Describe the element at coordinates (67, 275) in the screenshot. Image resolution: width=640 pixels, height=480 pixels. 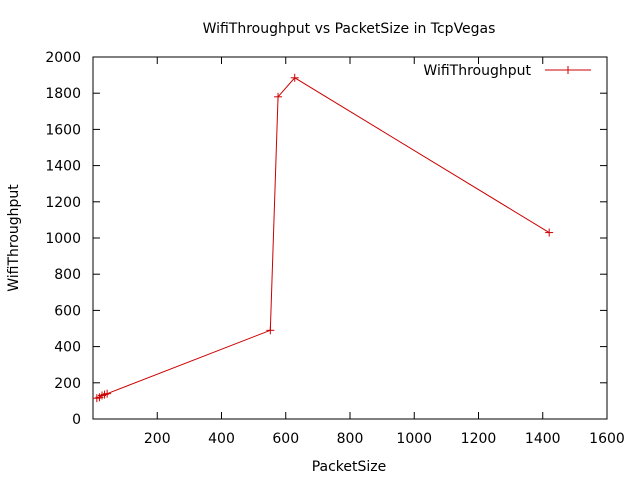
I see `y-tick-label: 800` at that location.